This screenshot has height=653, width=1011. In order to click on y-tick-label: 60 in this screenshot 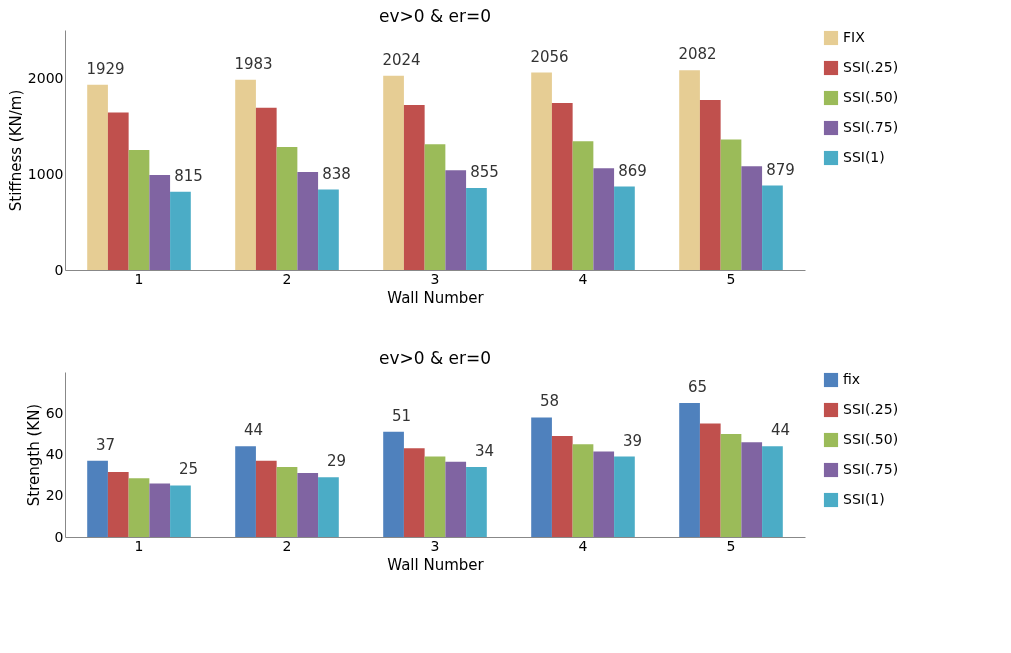, I will do `click(54, 412)`.